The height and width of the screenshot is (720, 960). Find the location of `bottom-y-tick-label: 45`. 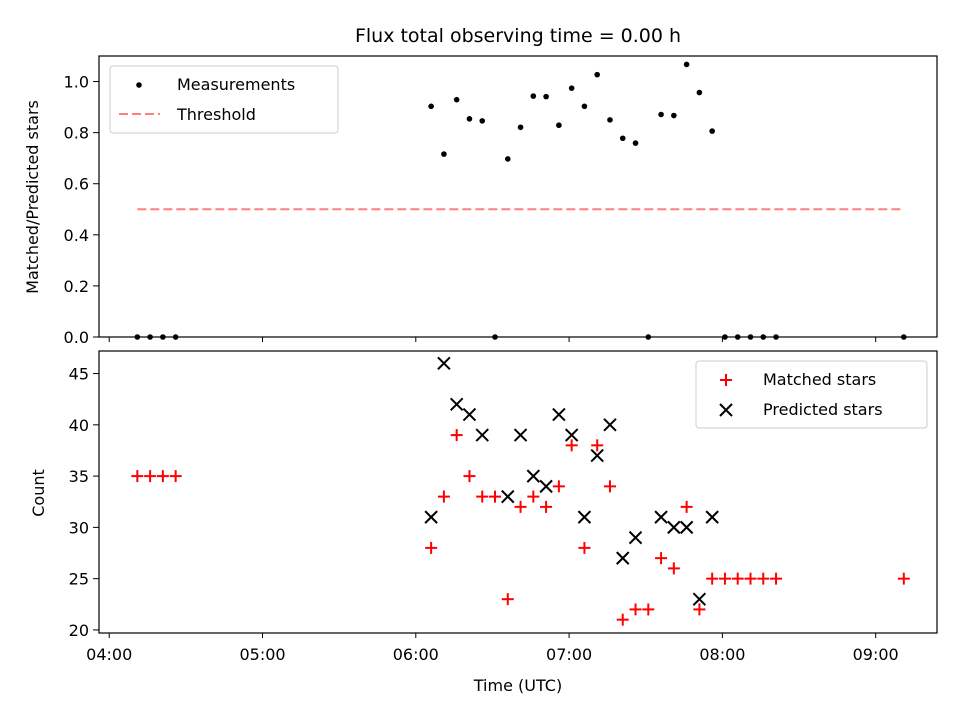

bottom-y-tick-label: 45 is located at coordinates (79, 374).